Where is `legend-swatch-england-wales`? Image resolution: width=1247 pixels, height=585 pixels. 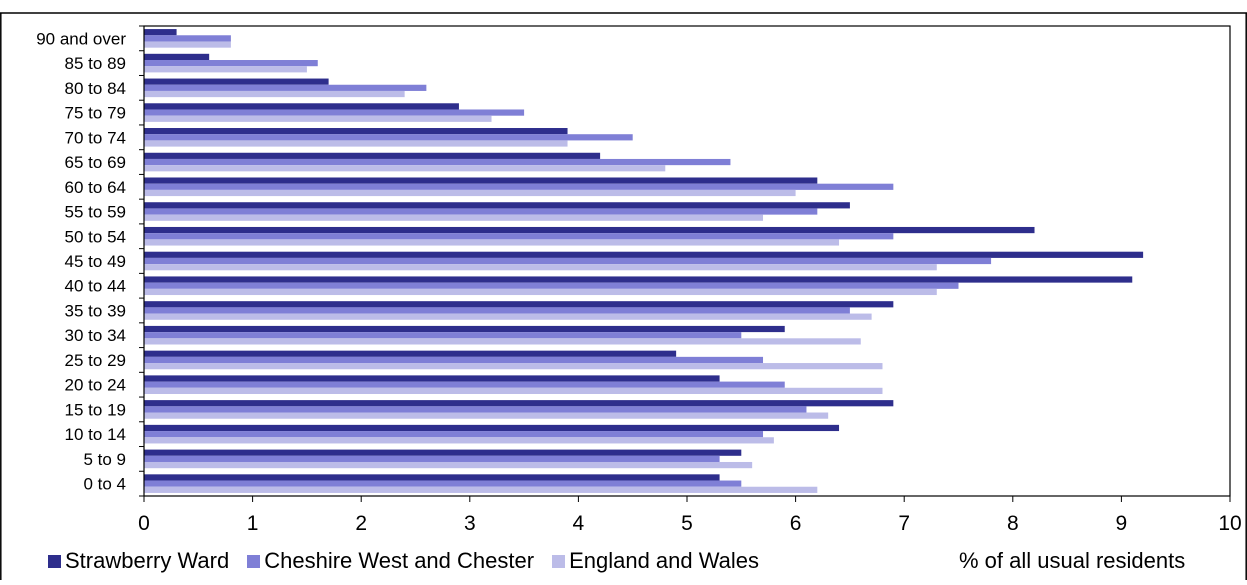 legend-swatch-england-wales is located at coordinates (559, 561).